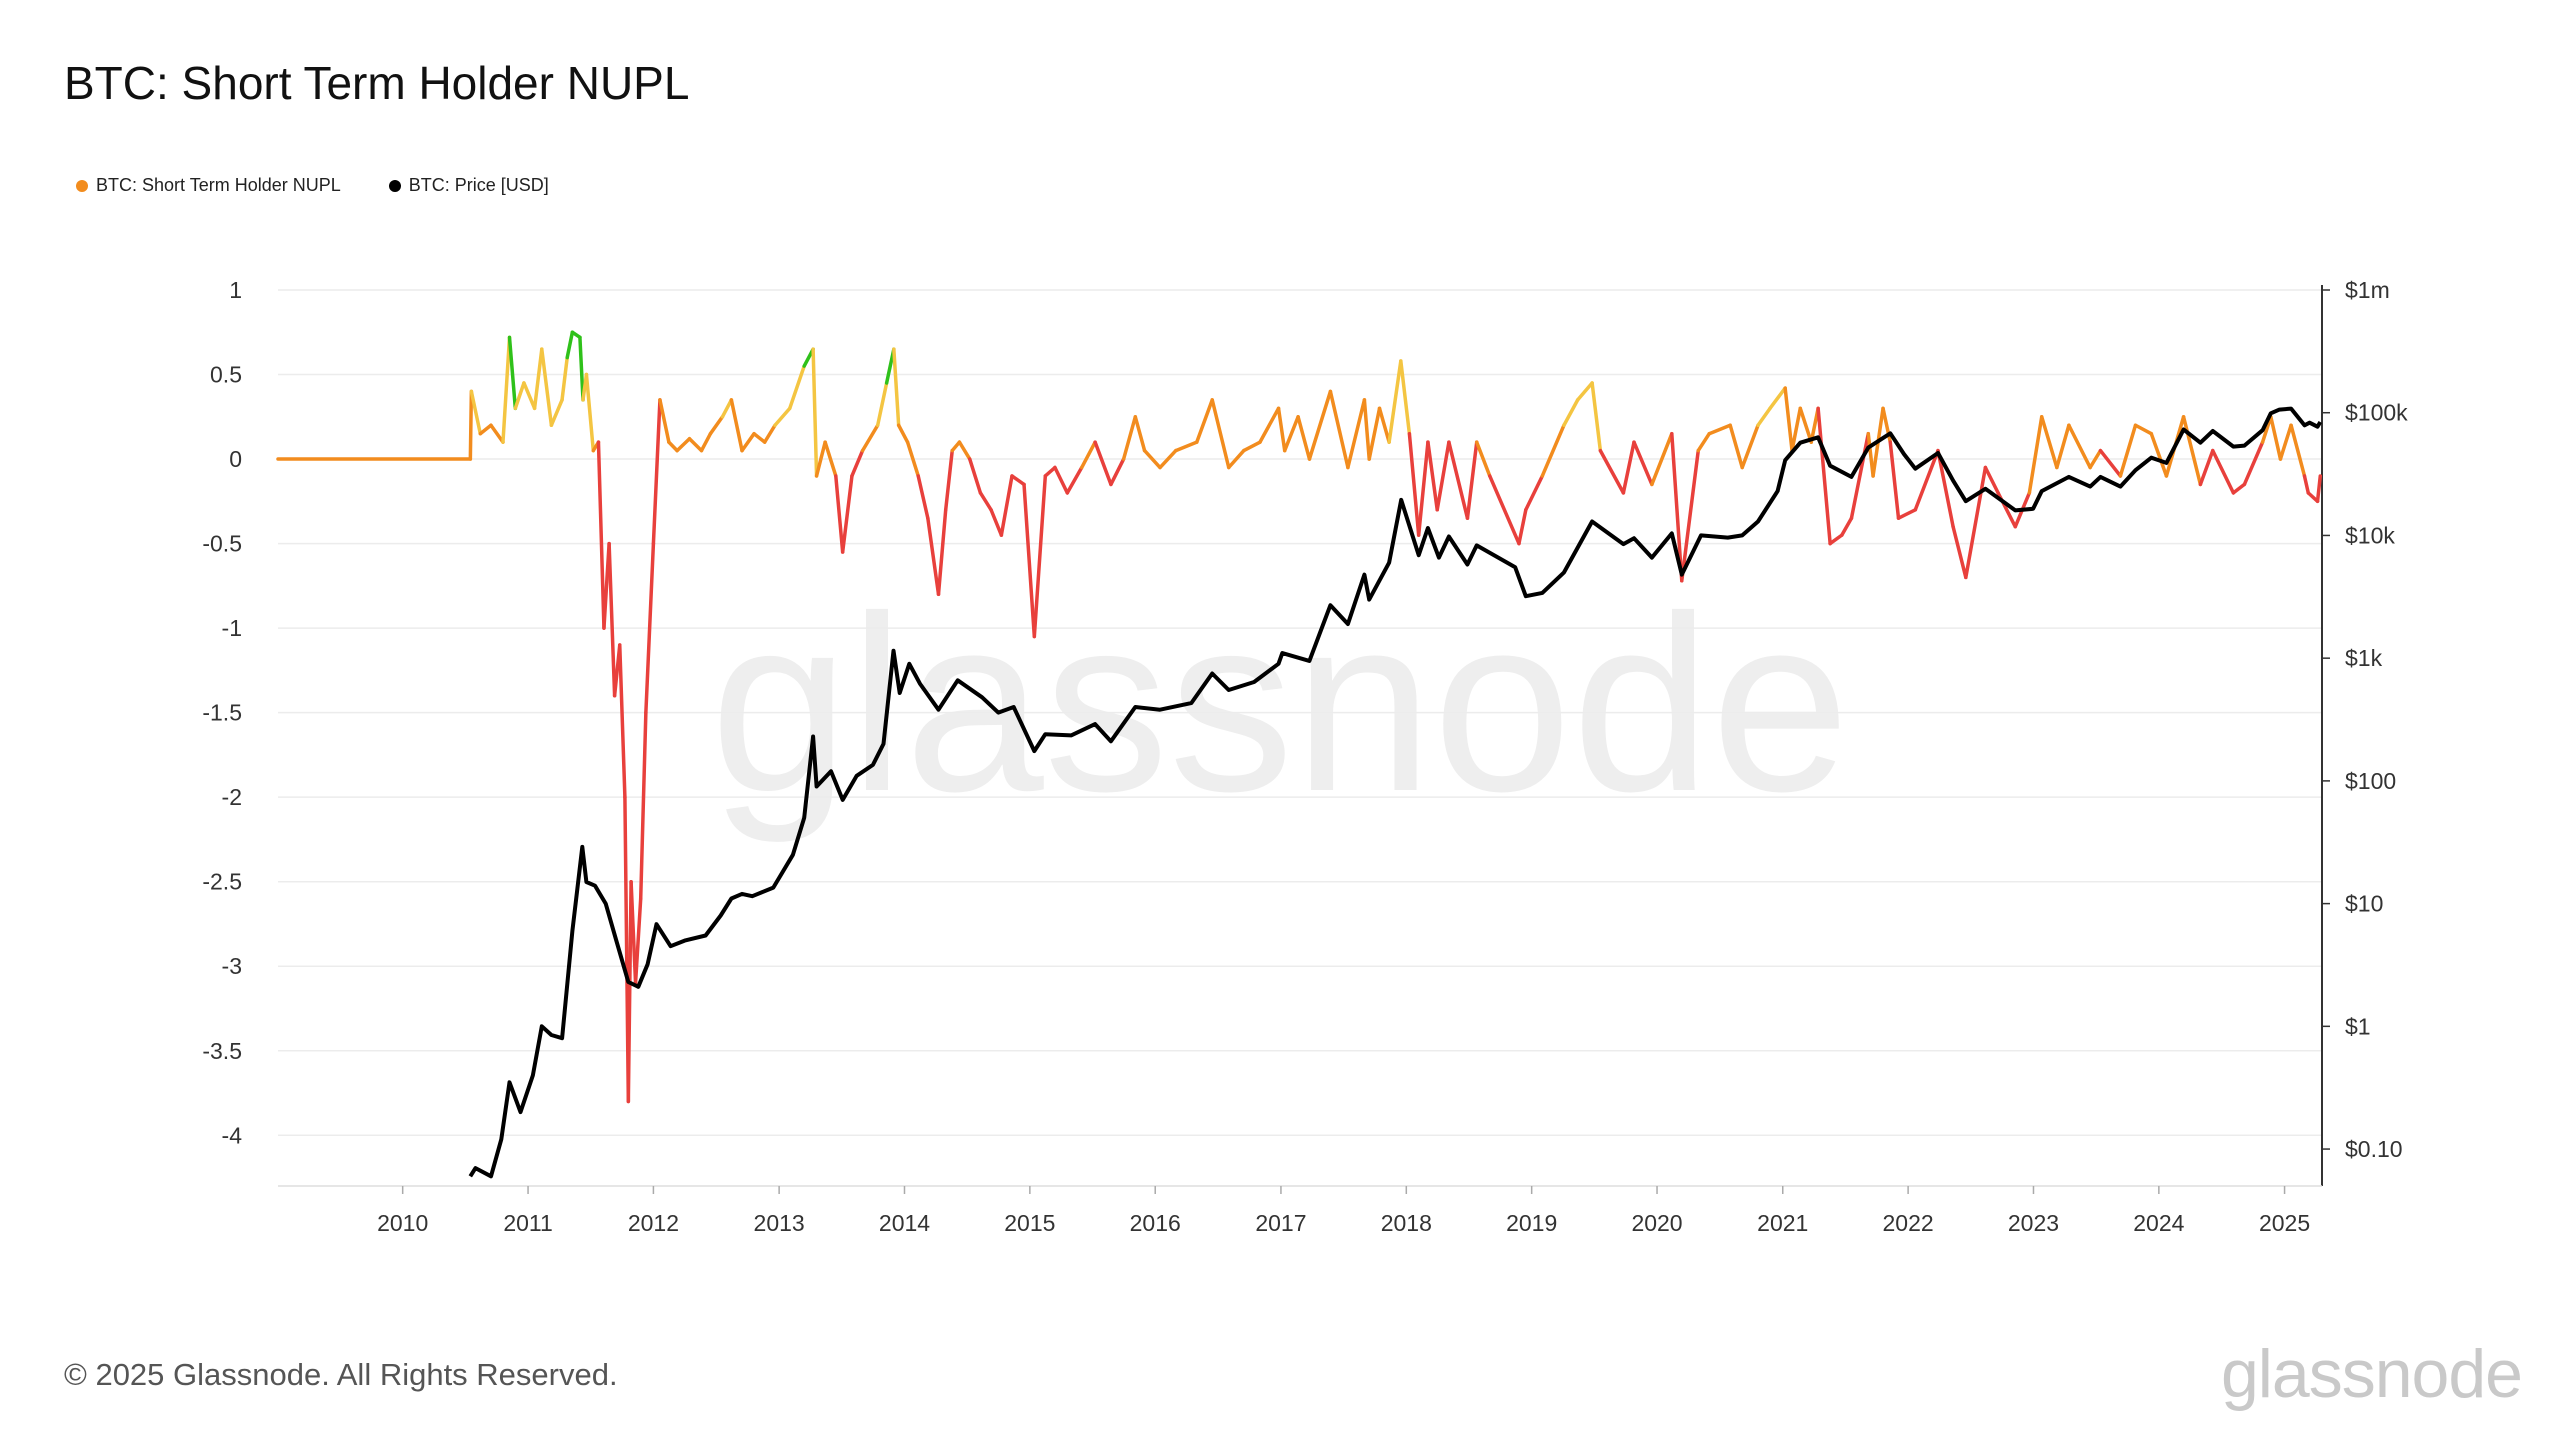 This screenshot has width=2560, height=1440. What do you see at coordinates (218, 185) in the screenshot?
I see `legend-label-nupl: BTC: Short Term Holder NUPL` at bounding box center [218, 185].